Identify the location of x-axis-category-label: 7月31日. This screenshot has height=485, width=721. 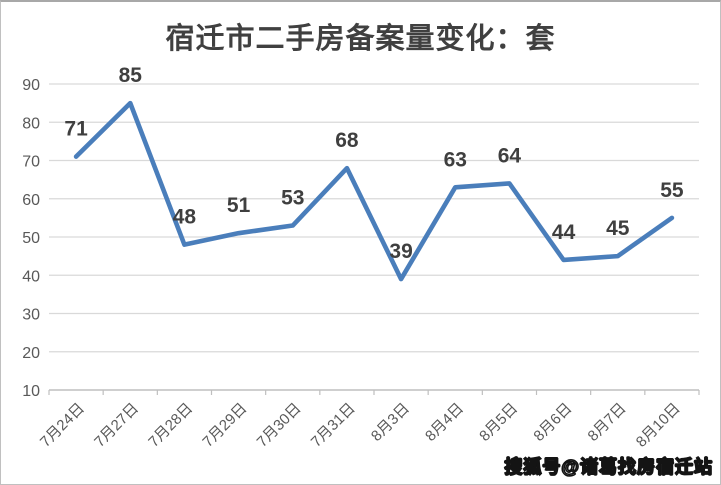
(333, 425).